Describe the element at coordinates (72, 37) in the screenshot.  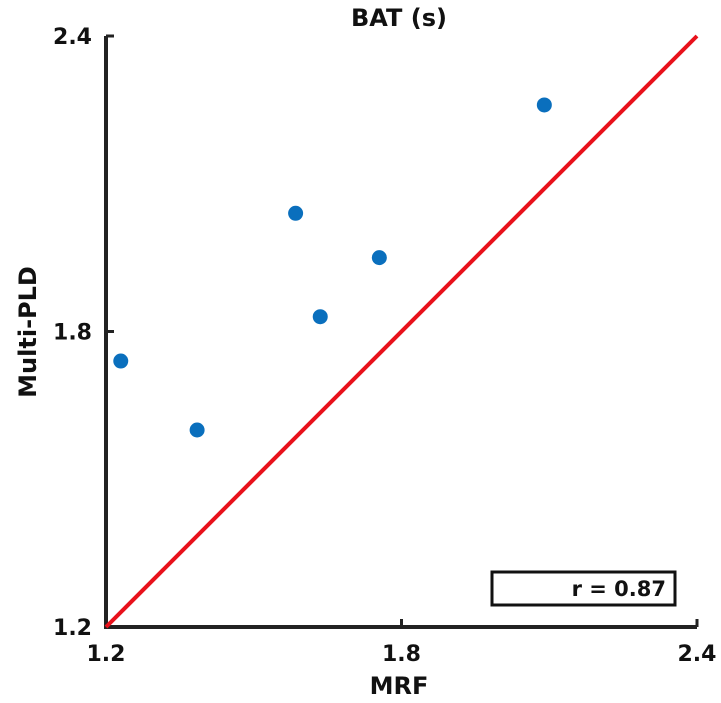
I see `y-tick-label: 2.4` at that location.